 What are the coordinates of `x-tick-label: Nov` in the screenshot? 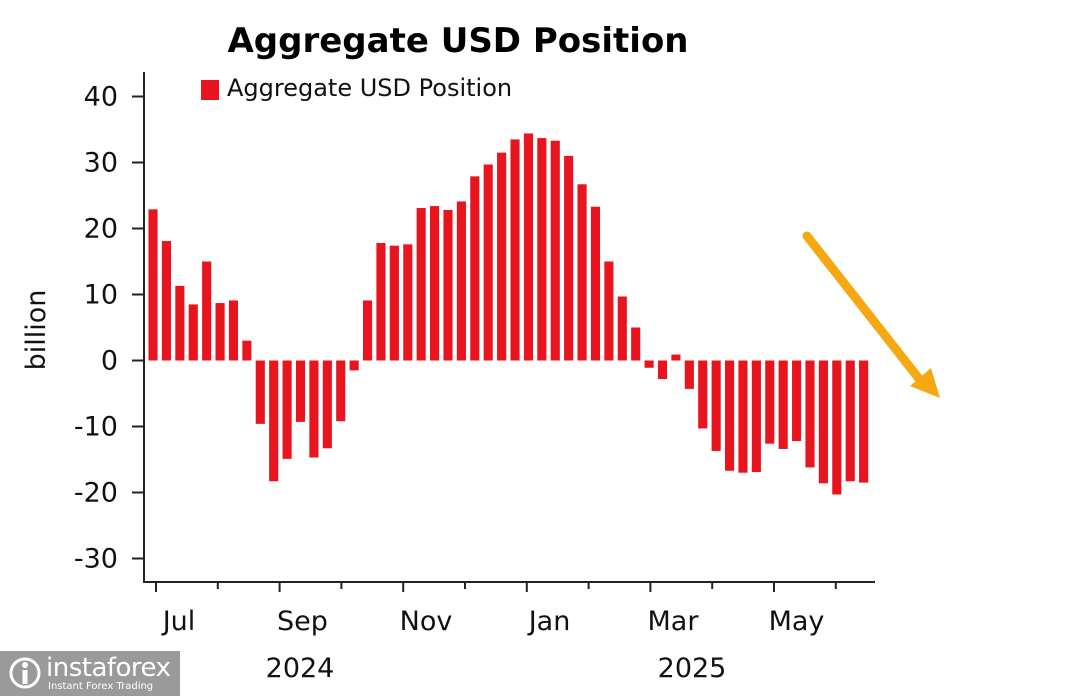 It's located at (426, 621).